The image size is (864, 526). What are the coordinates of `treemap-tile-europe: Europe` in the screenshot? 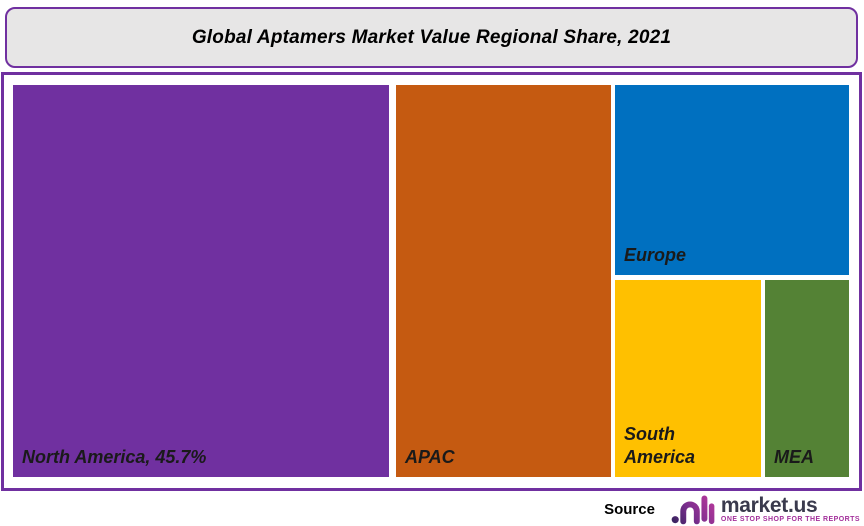 It's located at (732, 180).